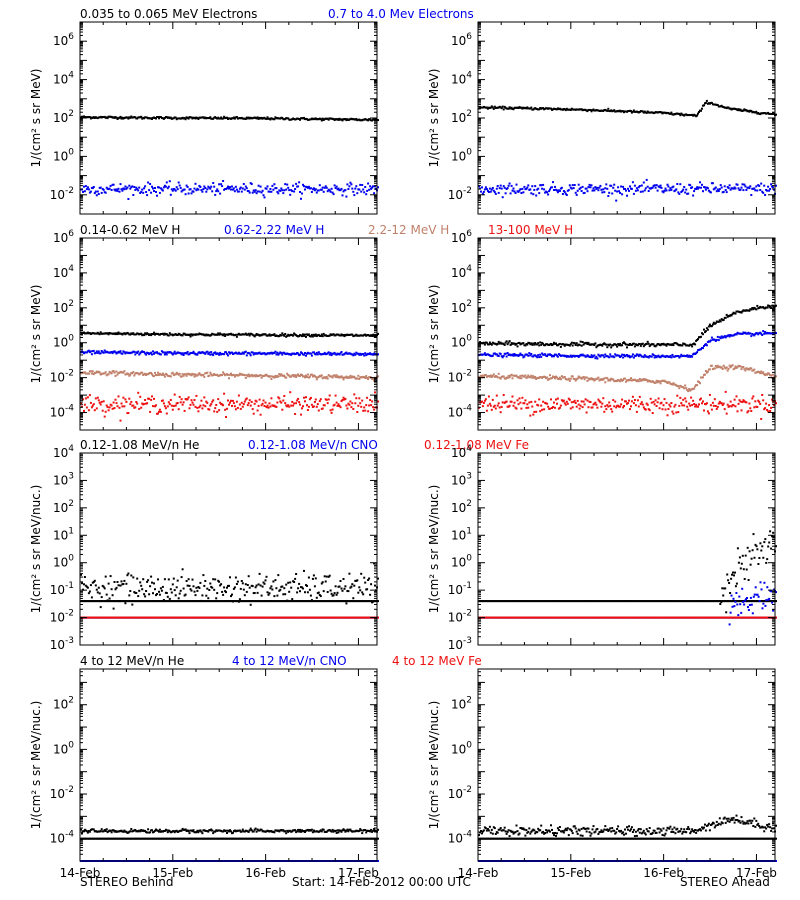  Describe the element at coordinates (229, 353) in the screenshot. I see `series-1-points` at that location.